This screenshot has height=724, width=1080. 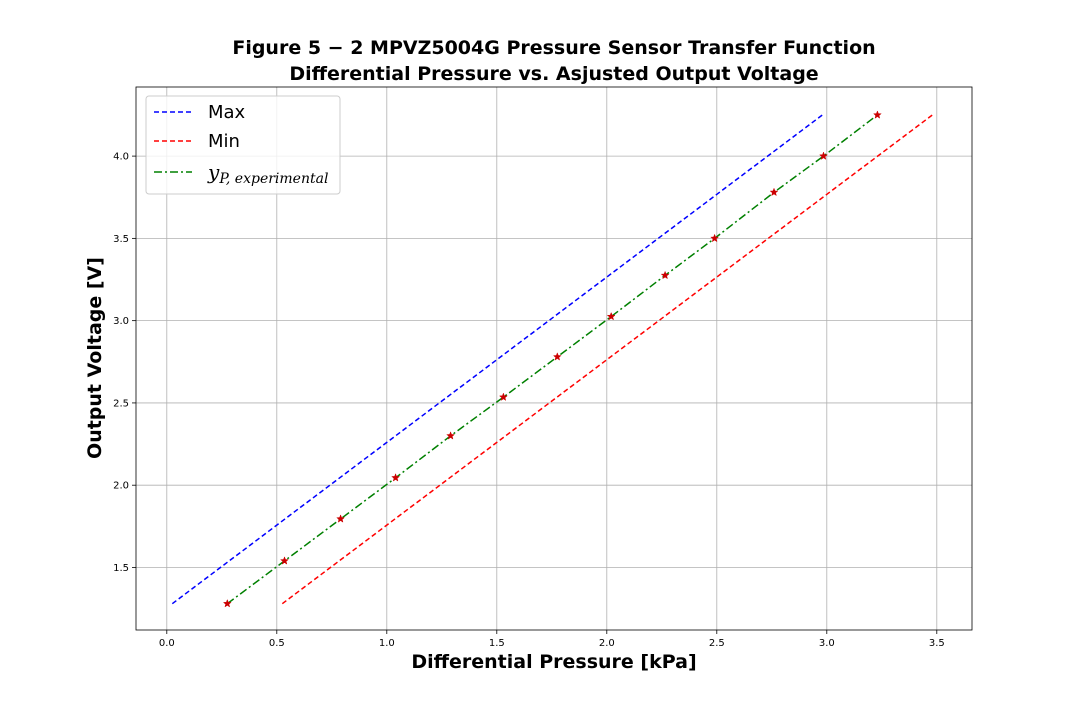 I want to click on x-axis-label: Differential Pressure [kPa], so click(x=553, y=662).